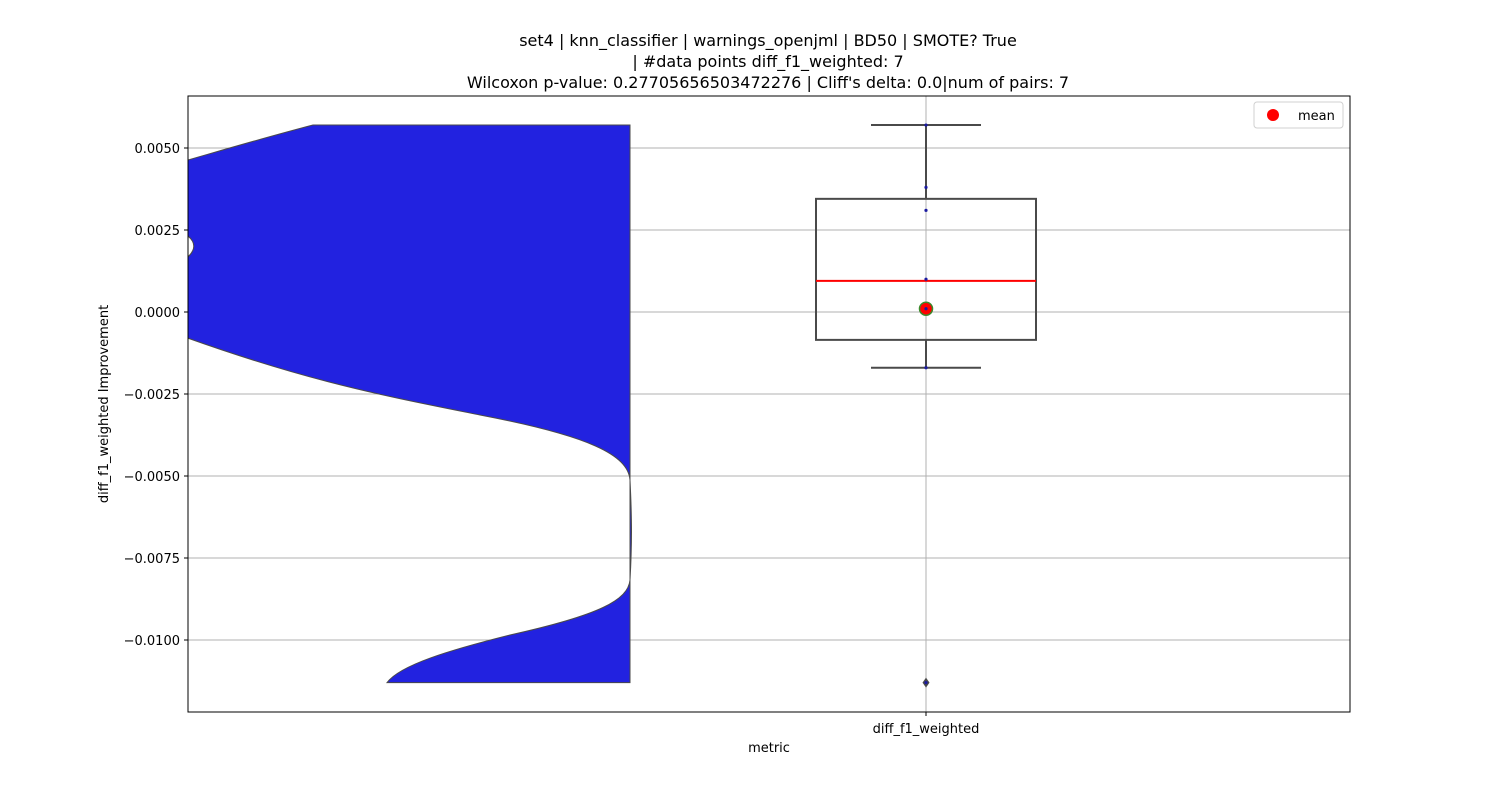 This screenshot has height=800, width=1500. Describe the element at coordinates (1316, 116) in the screenshot. I see `legend-mean-label: mean` at that location.